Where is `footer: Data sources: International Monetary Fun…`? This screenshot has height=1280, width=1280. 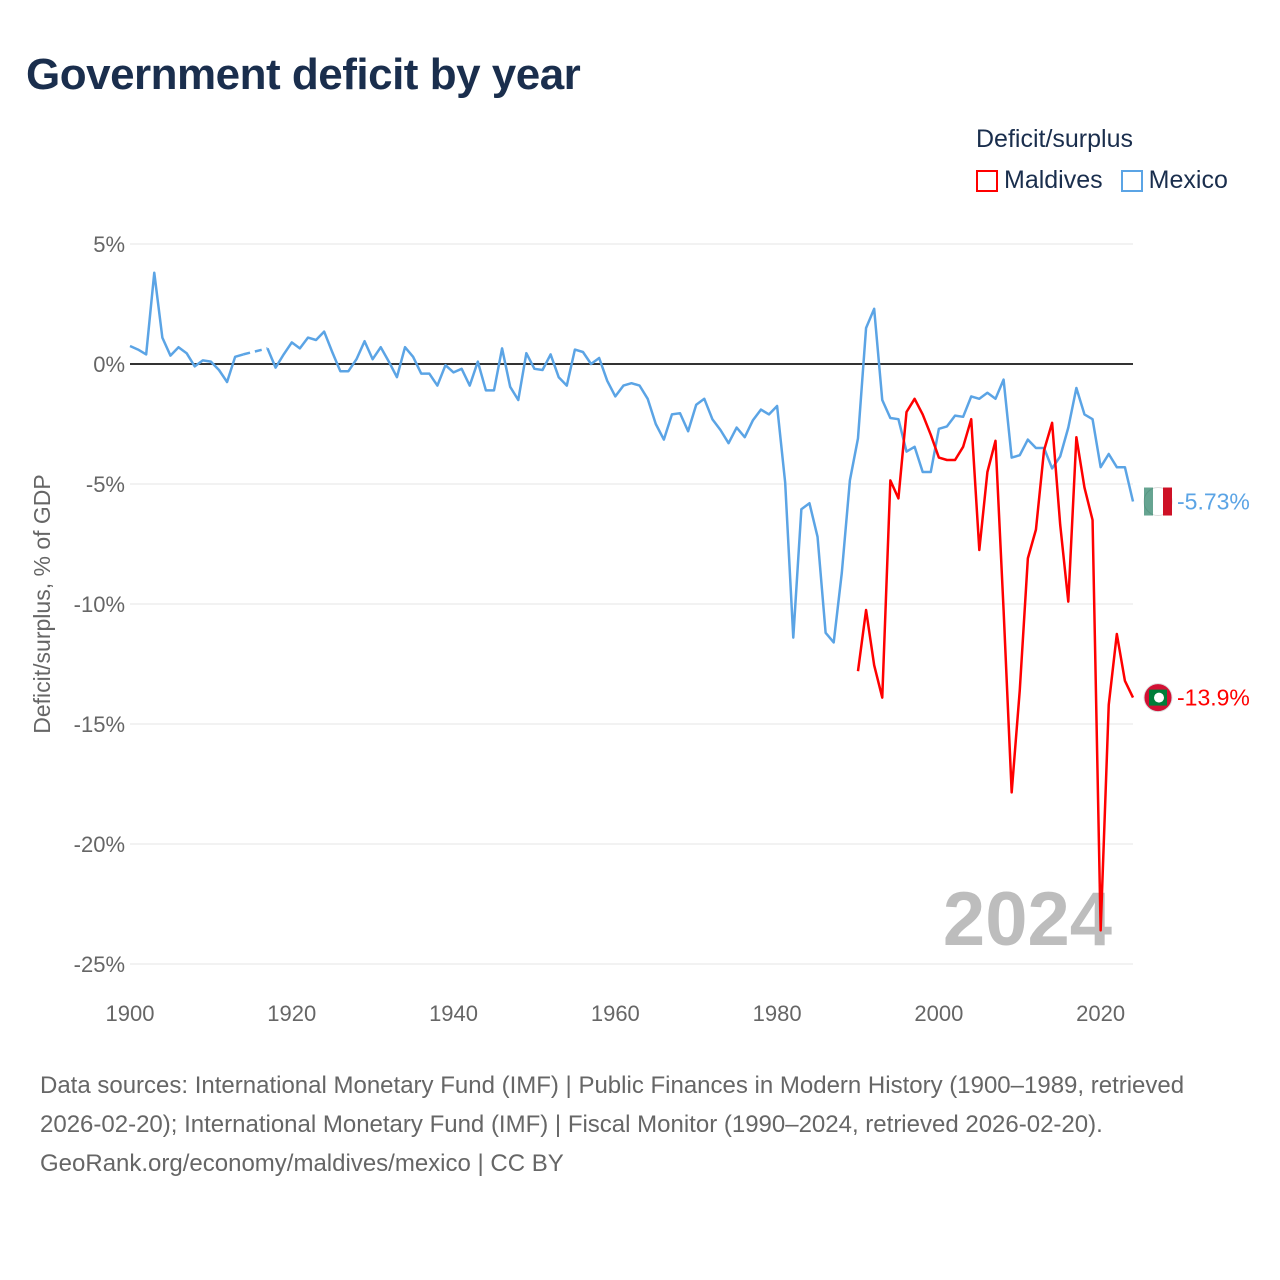 footer: Data sources: International Monetary Fun… is located at coordinates (640, 1124).